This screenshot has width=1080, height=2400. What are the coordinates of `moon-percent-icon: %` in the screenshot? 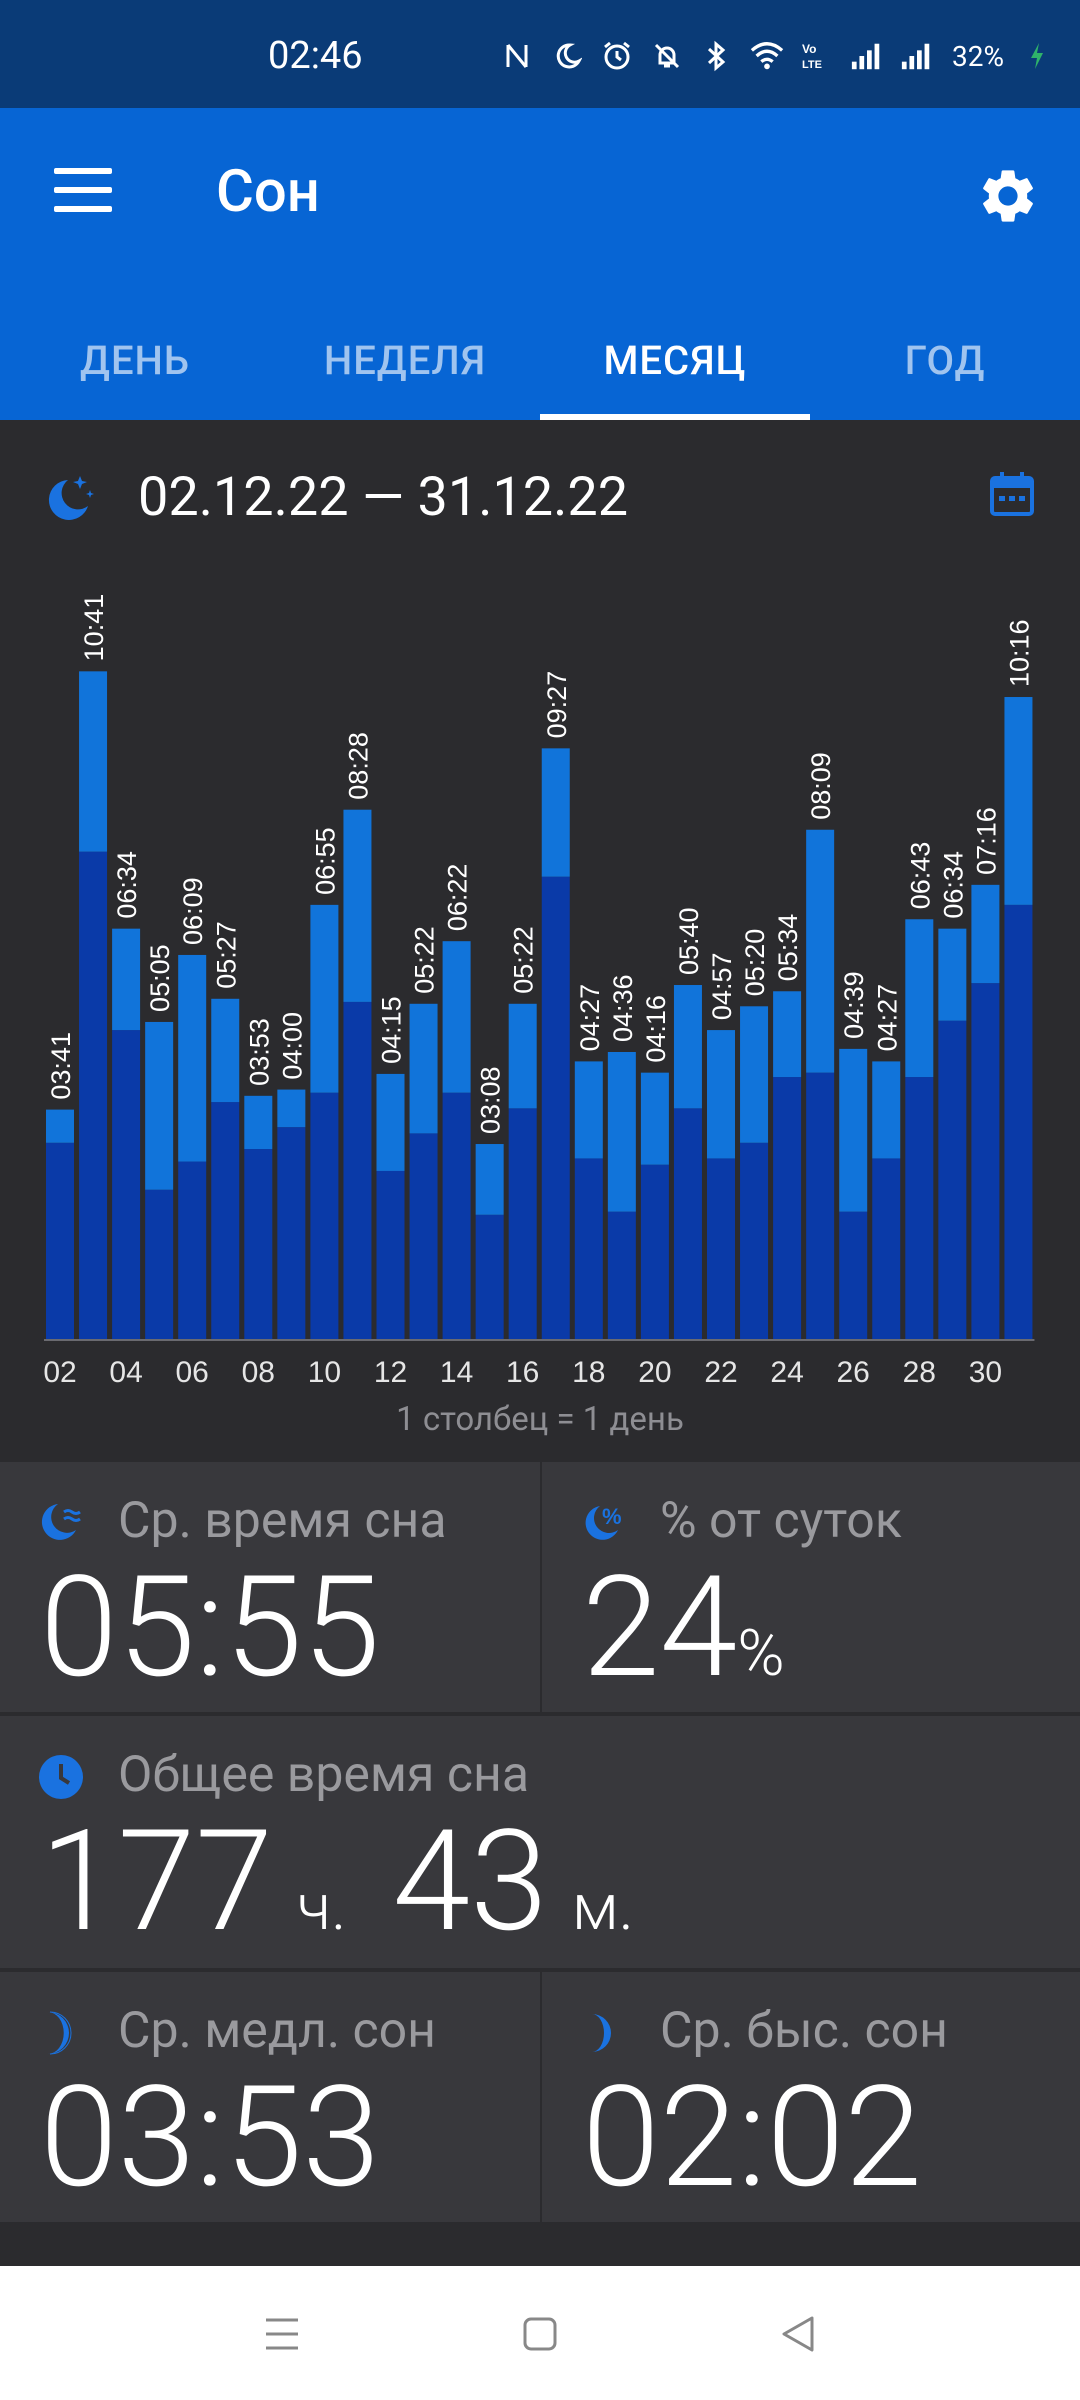 It's located at (603, 1523).